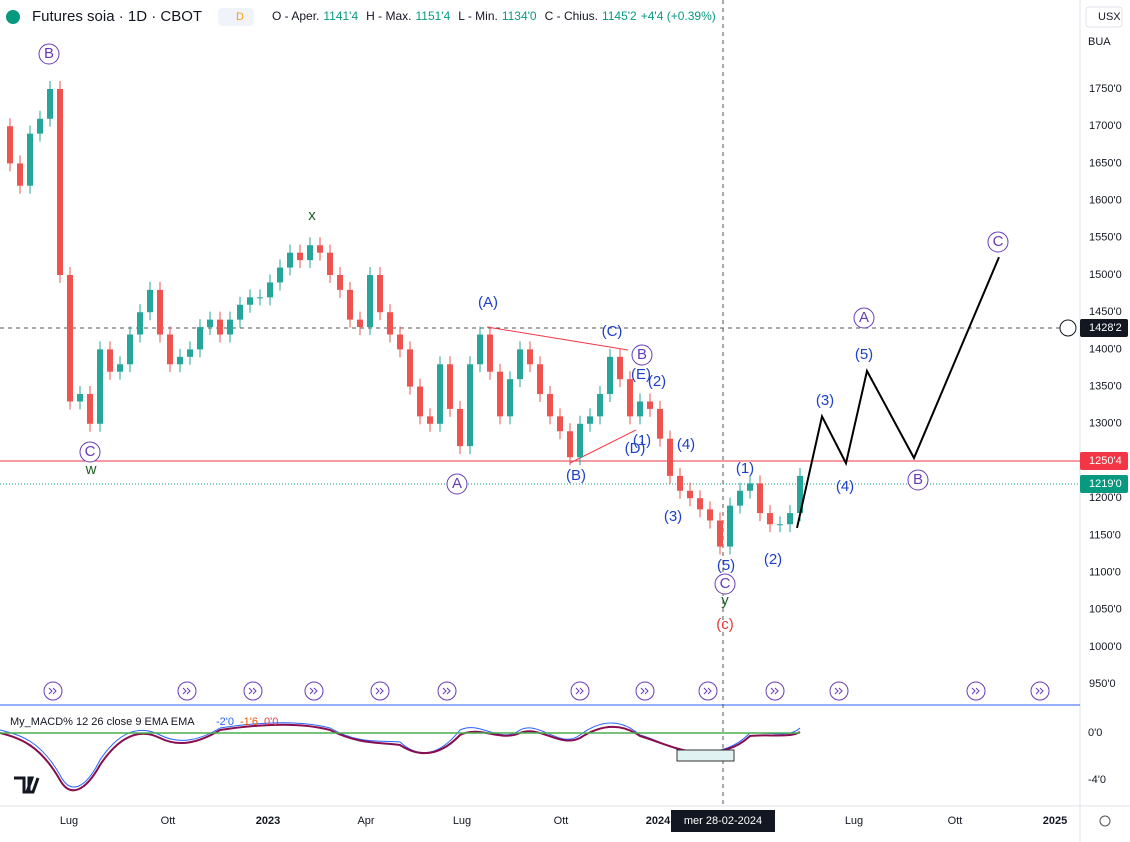  What do you see at coordinates (1055, 821) in the screenshot?
I see `time-label: 2025` at bounding box center [1055, 821].